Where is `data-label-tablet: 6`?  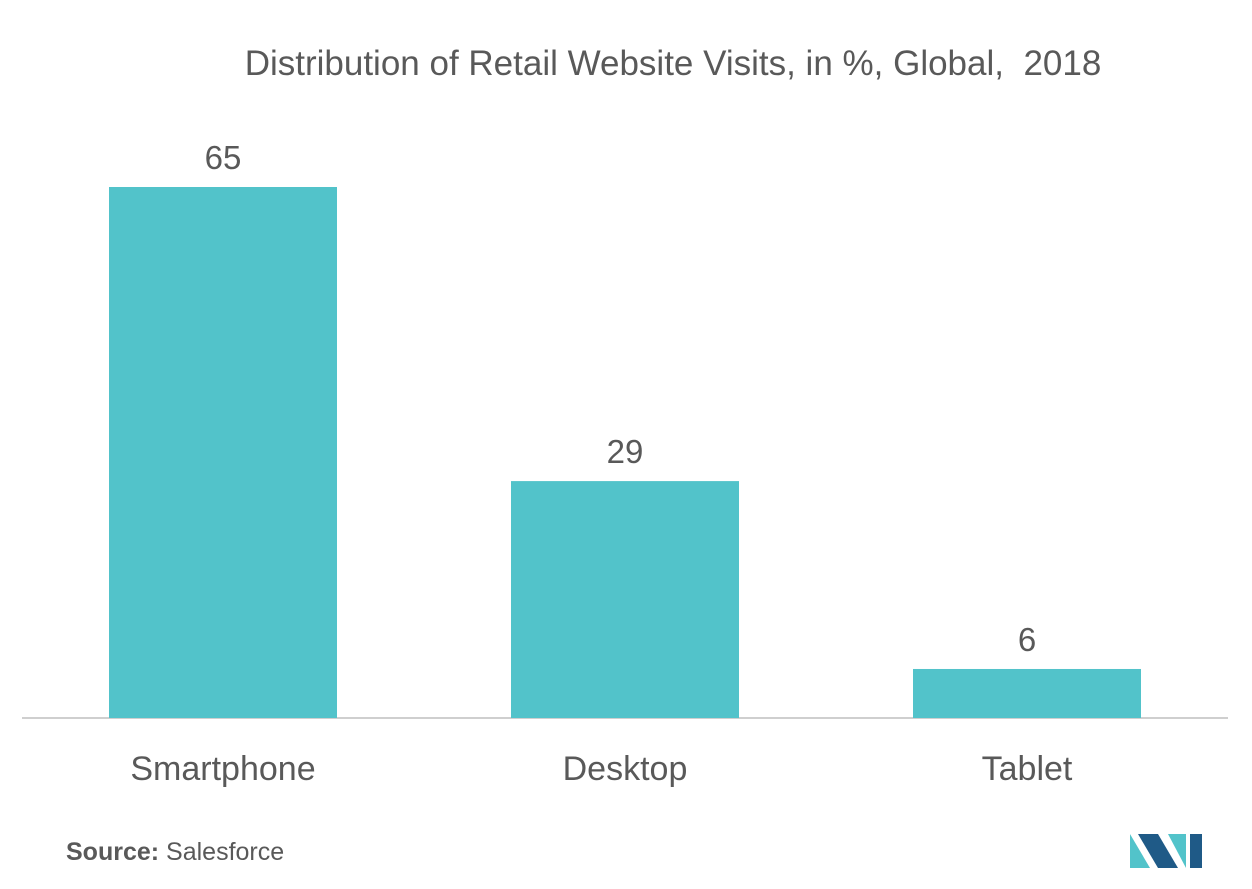
data-label-tablet: 6 is located at coordinates (1027, 639).